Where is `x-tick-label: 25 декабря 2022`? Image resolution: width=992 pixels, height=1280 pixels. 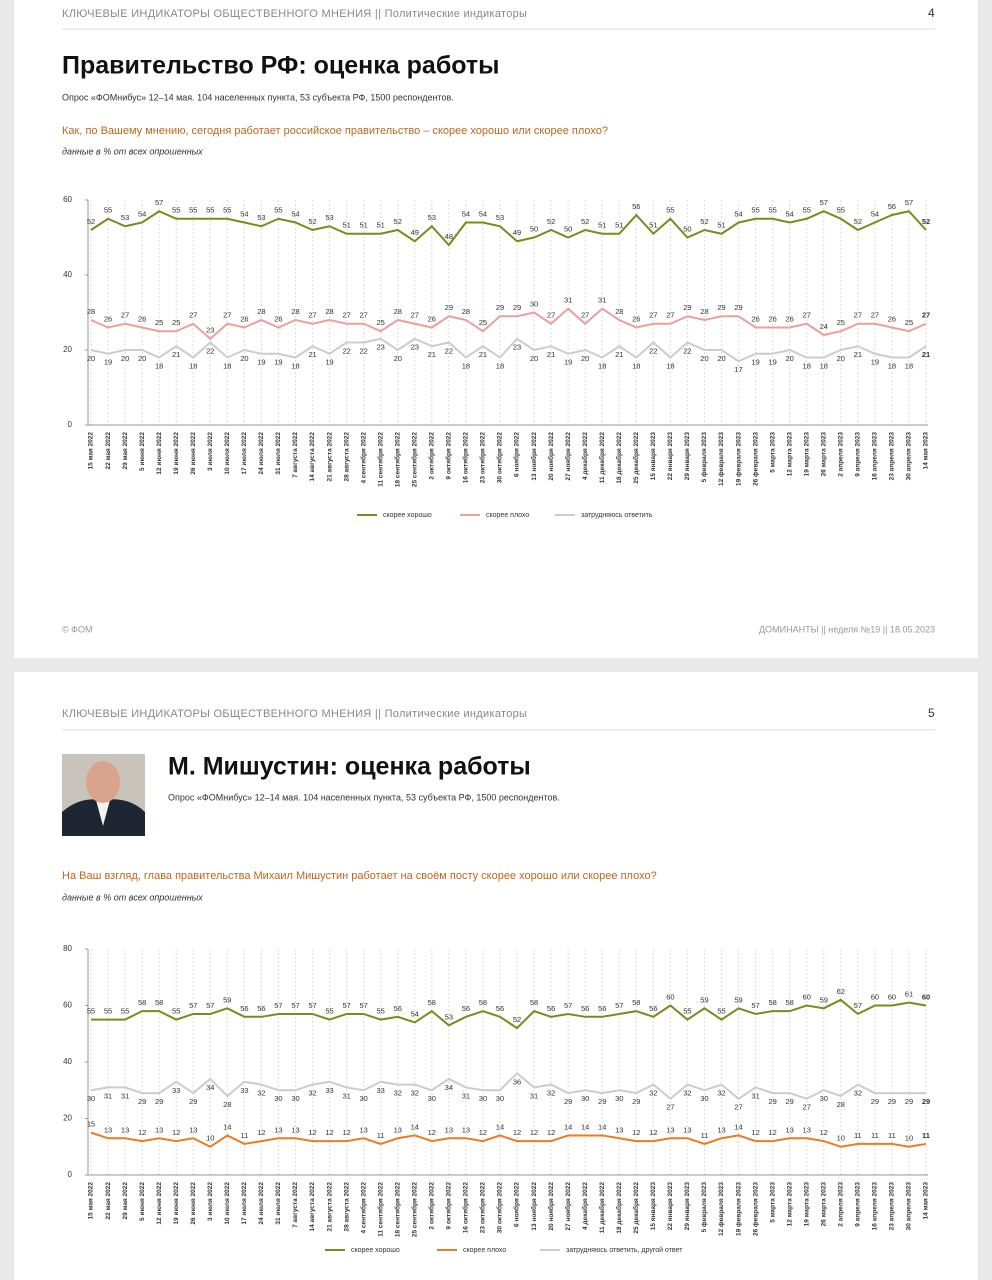
x-tick-label: 25 декабря 2022 is located at coordinates (636, 1208).